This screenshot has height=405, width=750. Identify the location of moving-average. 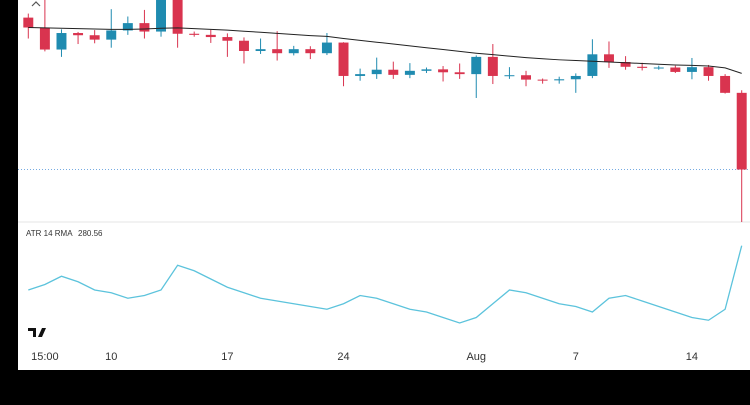
(385, 50).